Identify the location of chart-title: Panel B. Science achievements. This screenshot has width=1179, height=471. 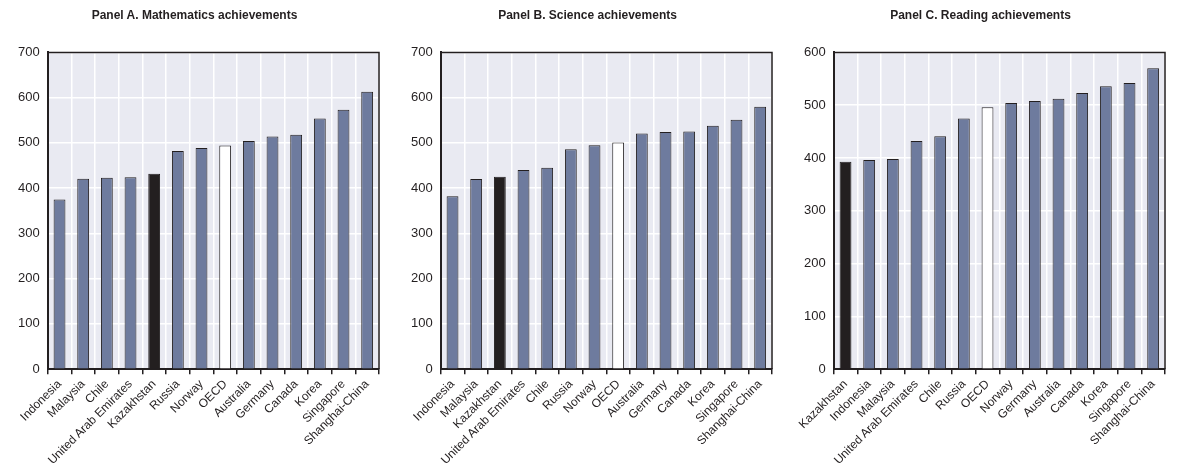
(588, 14).